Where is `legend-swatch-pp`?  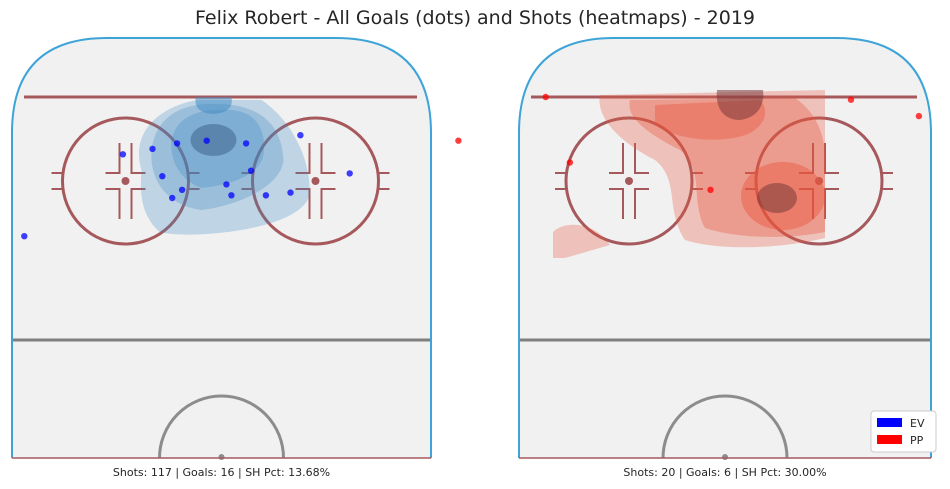 legend-swatch-pp is located at coordinates (889, 439).